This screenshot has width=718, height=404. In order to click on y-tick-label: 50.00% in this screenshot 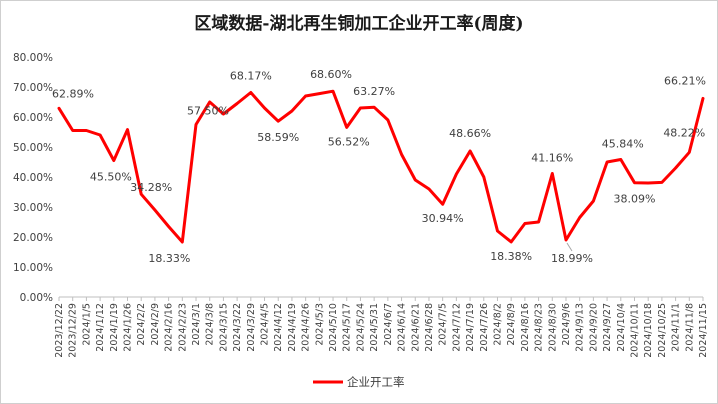, I will do `click(33, 148)`.